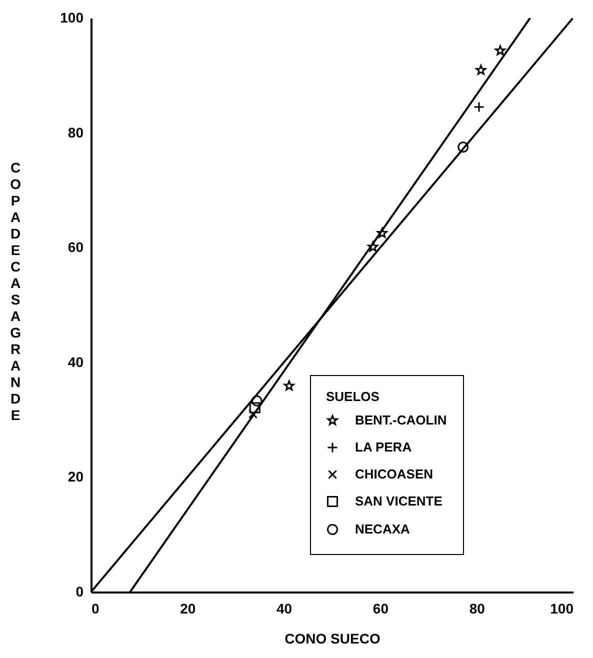 The width and height of the screenshot is (593, 658). What do you see at coordinates (76, 476) in the screenshot?
I see `y-tick-label: 20` at bounding box center [76, 476].